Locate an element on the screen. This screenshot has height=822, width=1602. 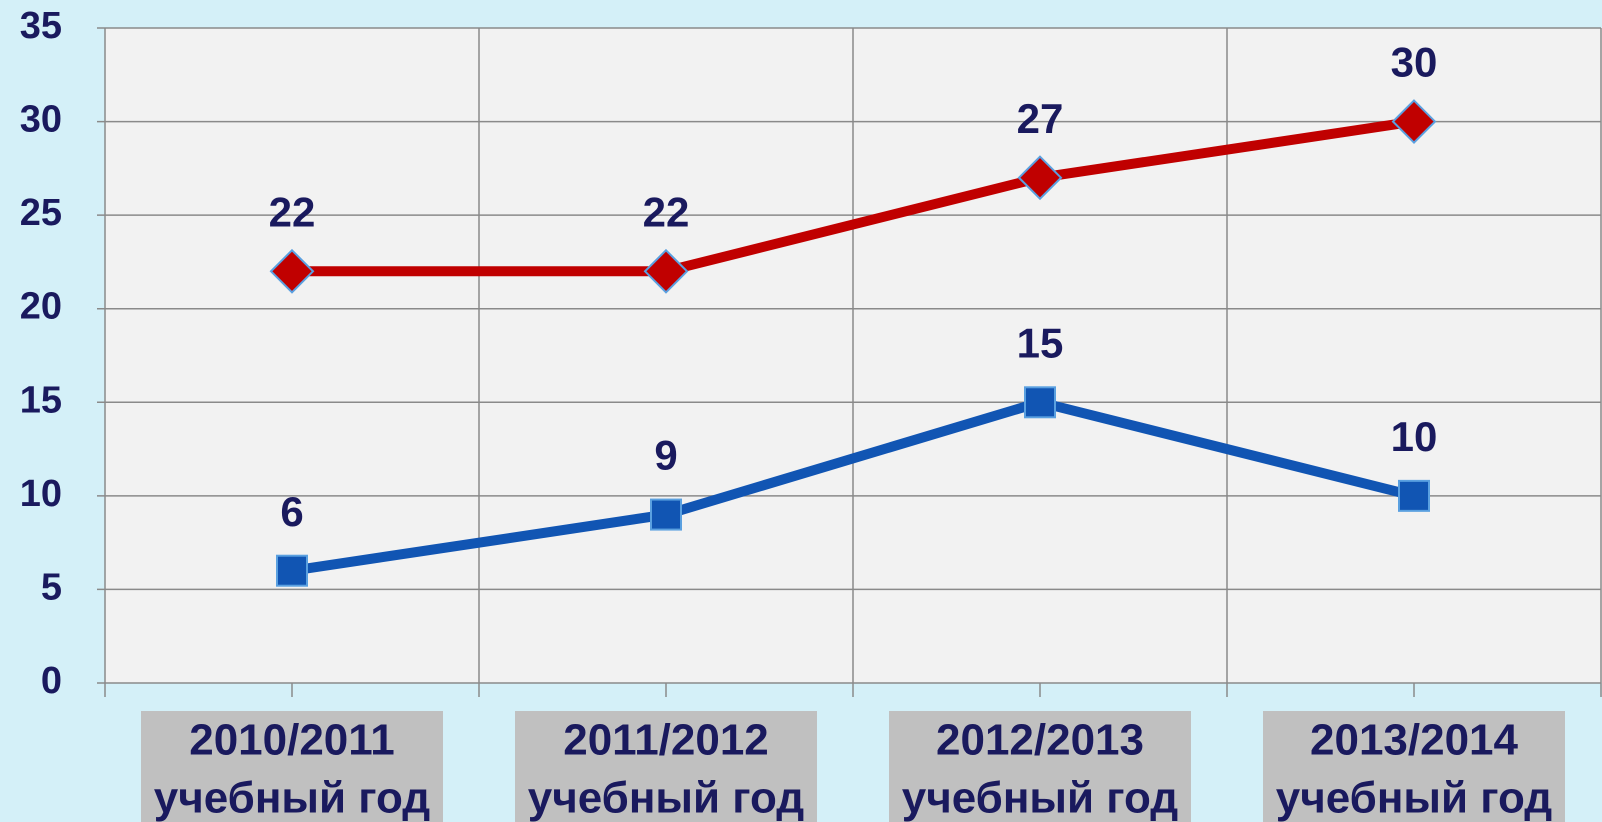
x-tick-label: 2011/2012 is located at coordinates (666, 740).